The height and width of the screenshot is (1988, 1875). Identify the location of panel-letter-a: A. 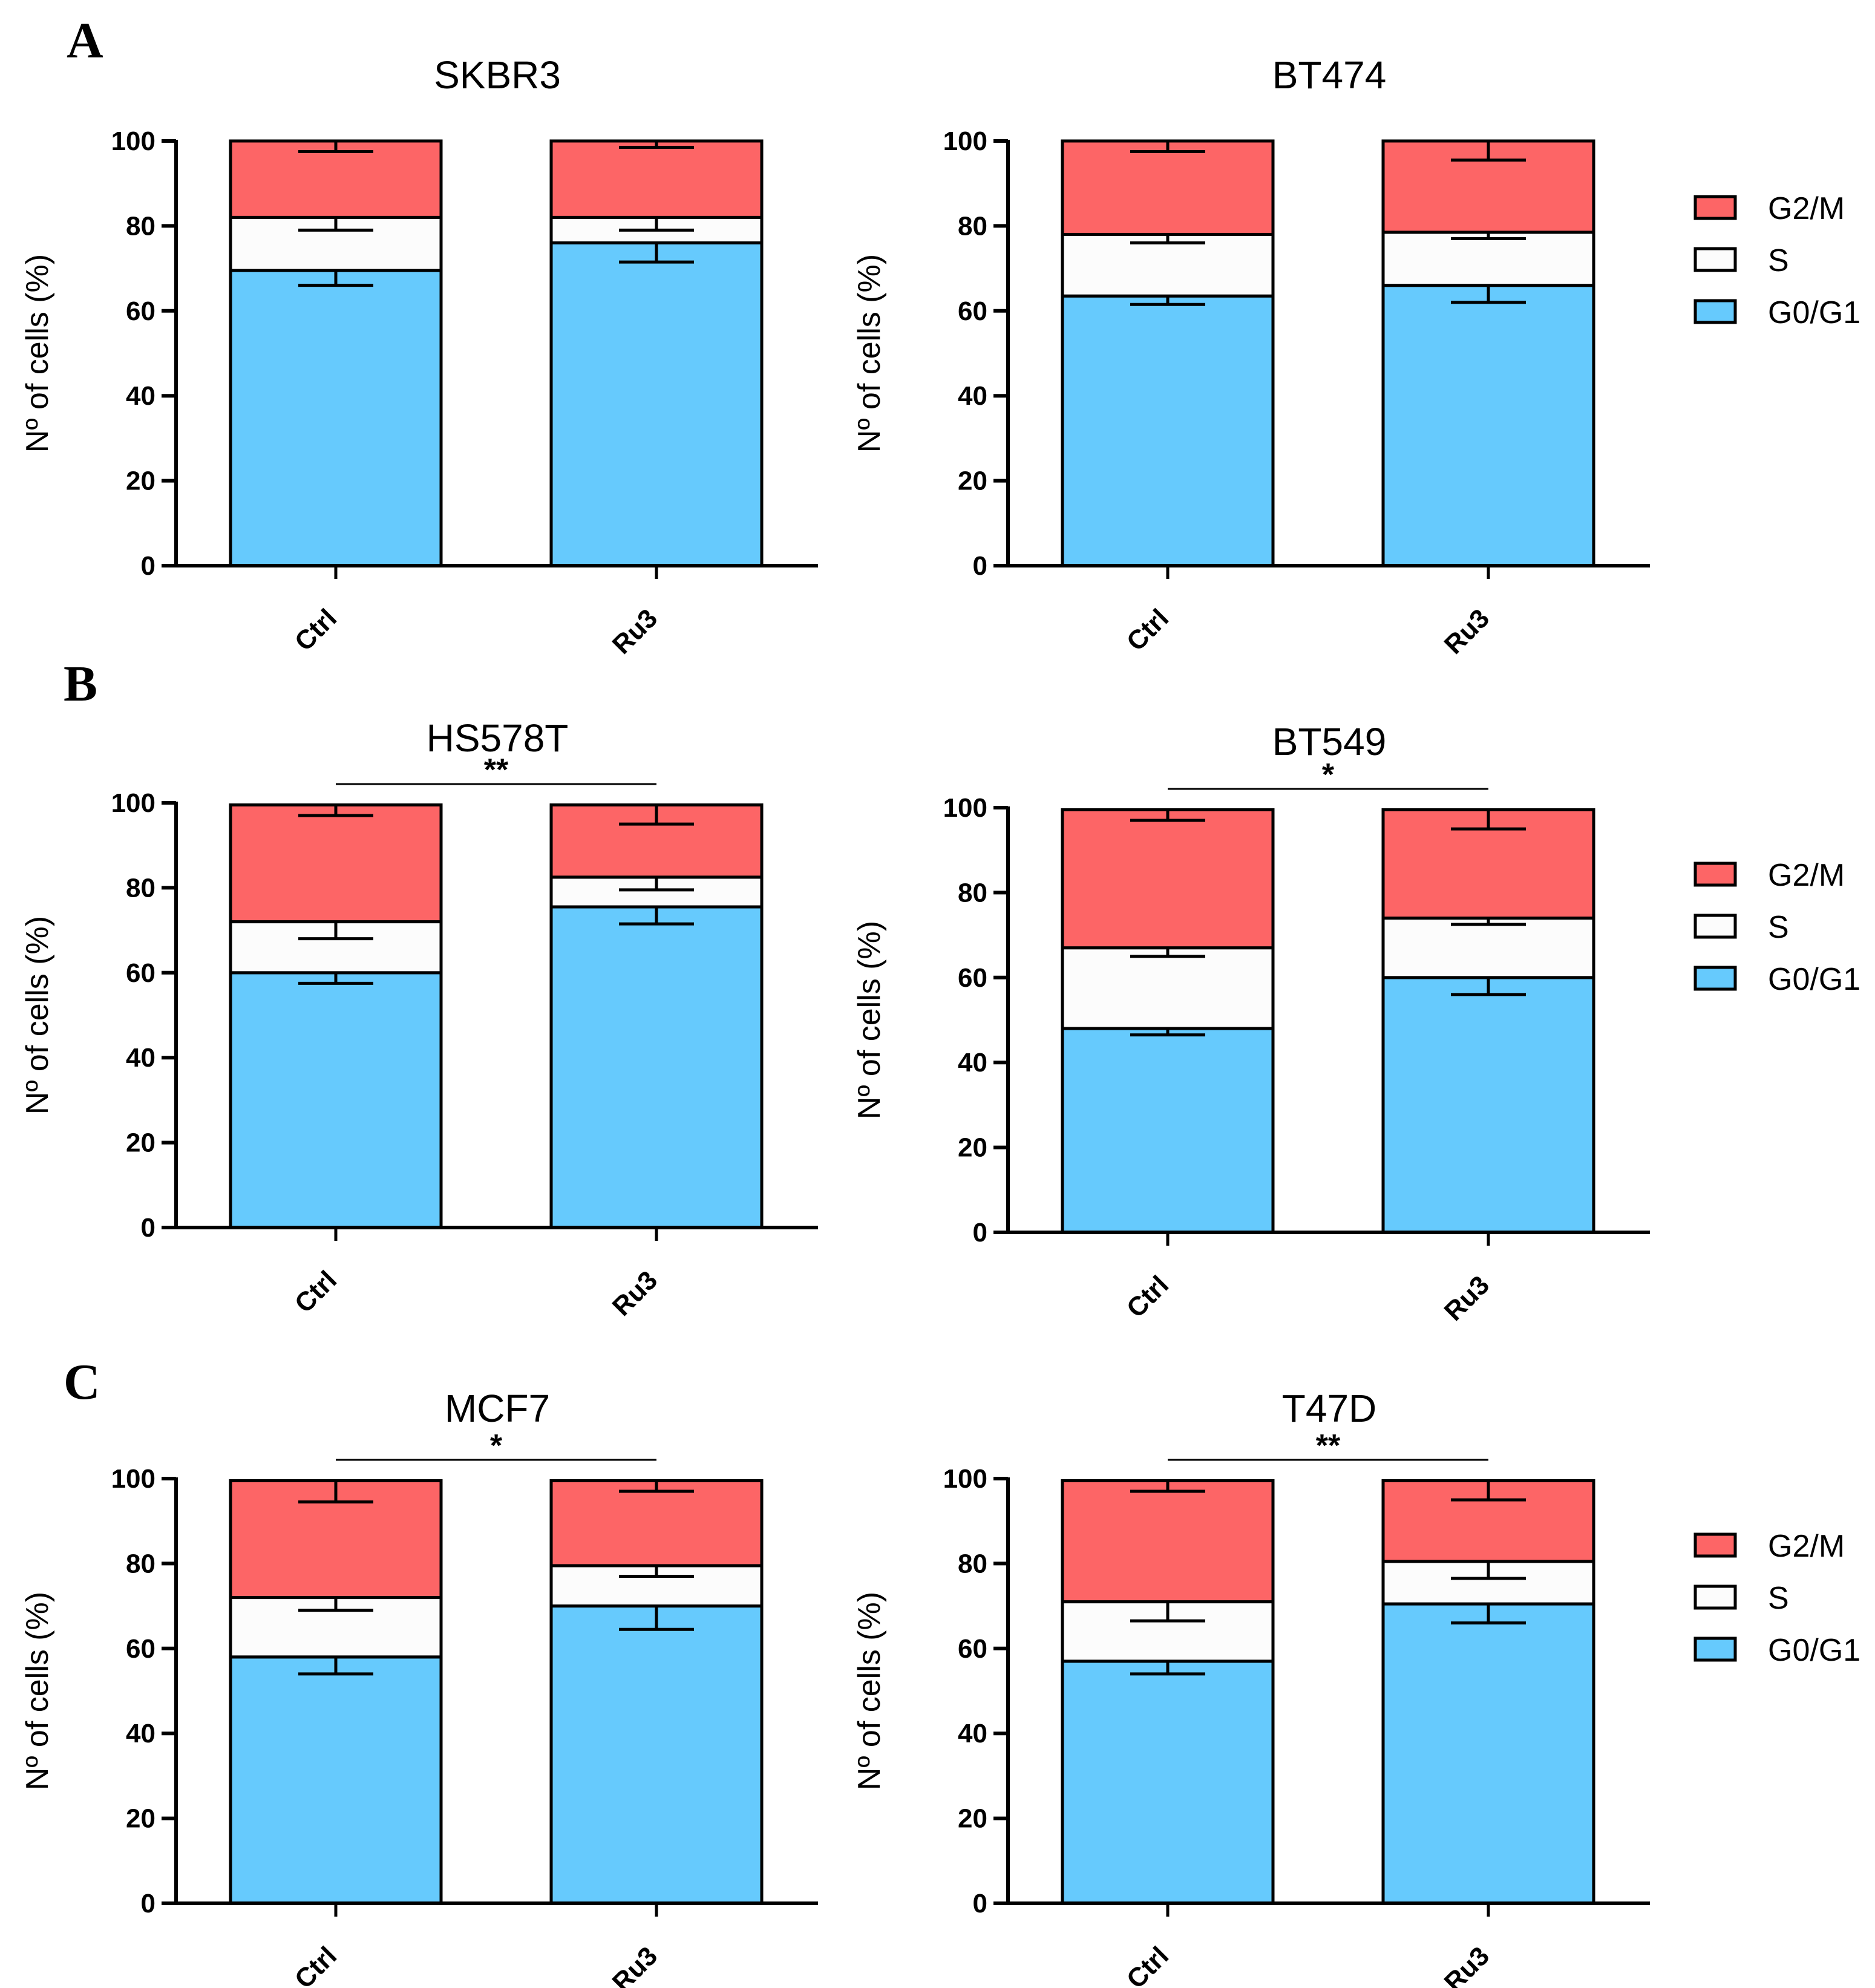
(85, 41).